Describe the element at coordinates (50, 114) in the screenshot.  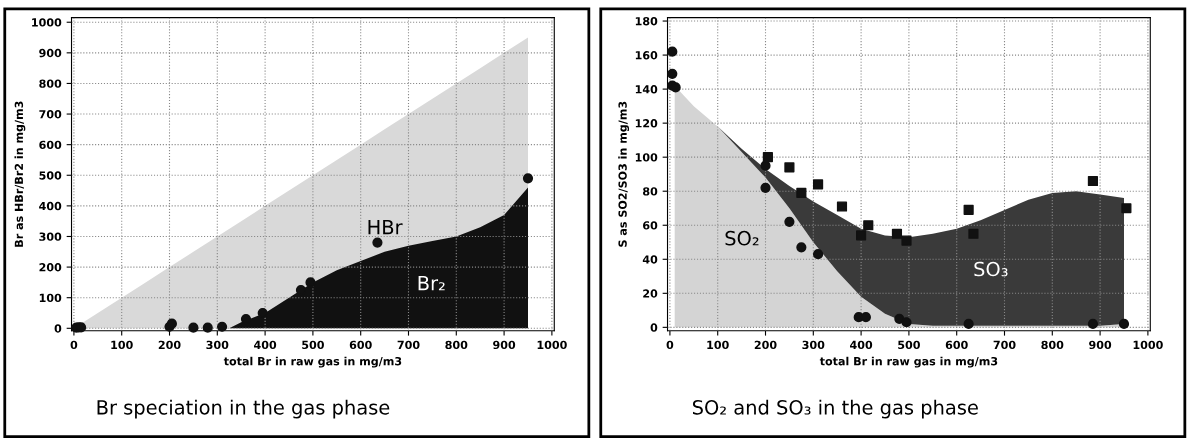
I see `y-tick-label: 700` at that location.